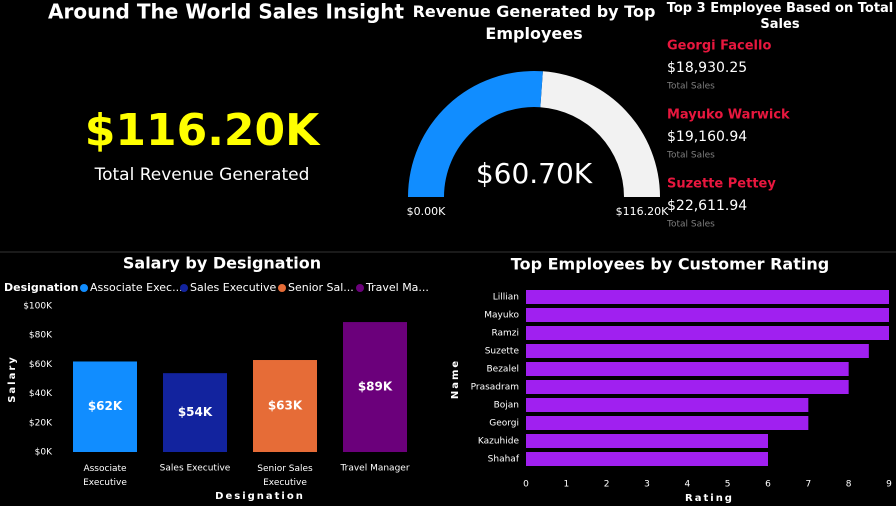 Image resolution: width=896 pixels, height=506 pixels. What do you see at coordinates (709, 498) in the screenshot?
I see `x-axis-title: Rating` at bounding box center [709, 498].